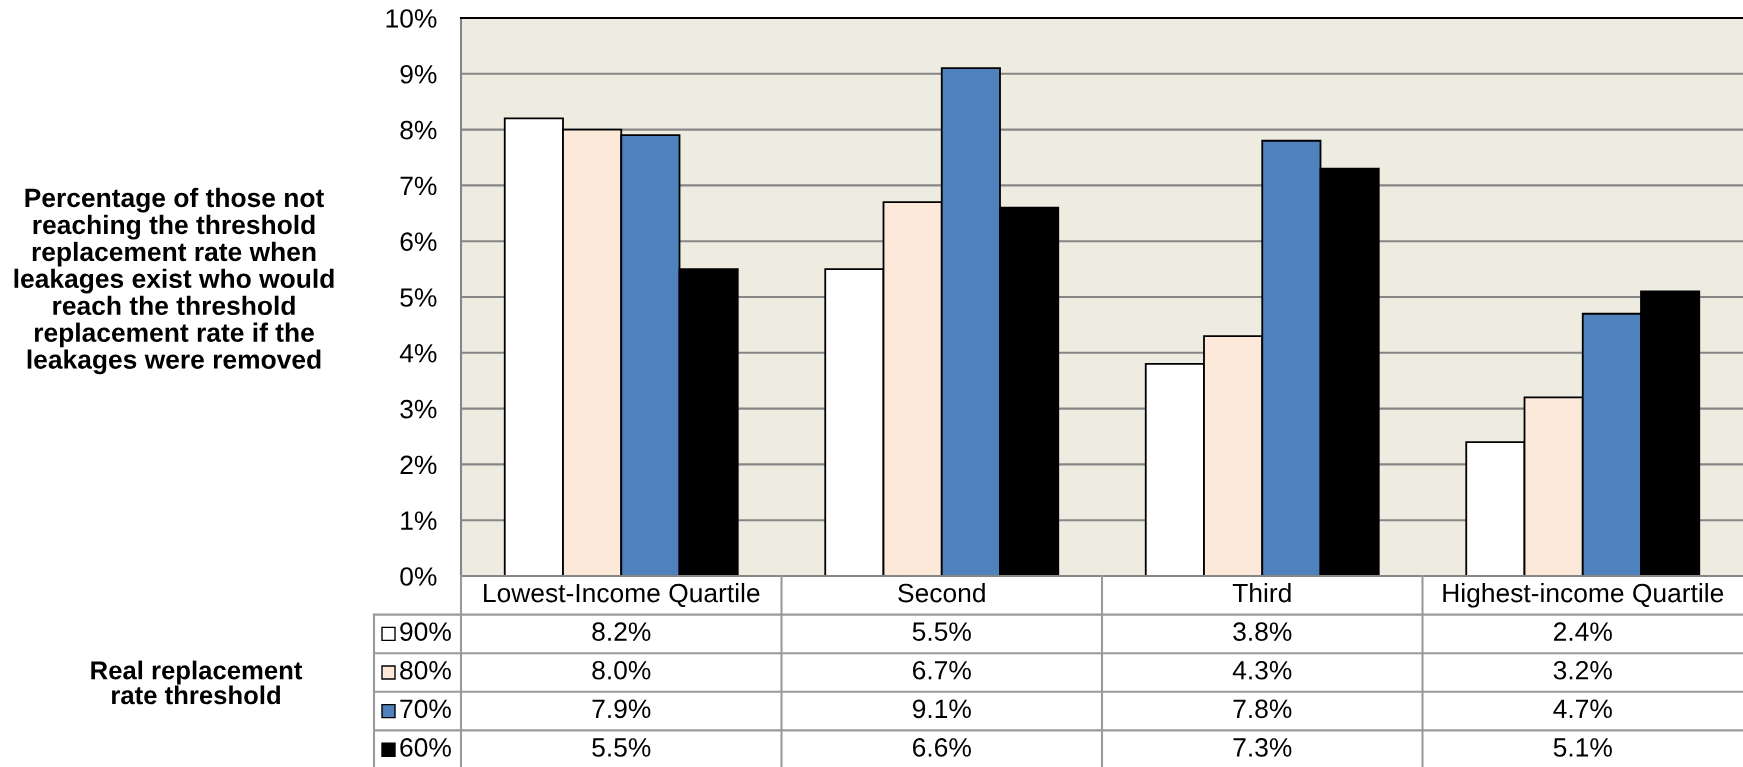 The image size is (1743, 767). Describe the element at coordinates (621, 631) in the screenshot. I see `data-label: 8.2%` at that location.